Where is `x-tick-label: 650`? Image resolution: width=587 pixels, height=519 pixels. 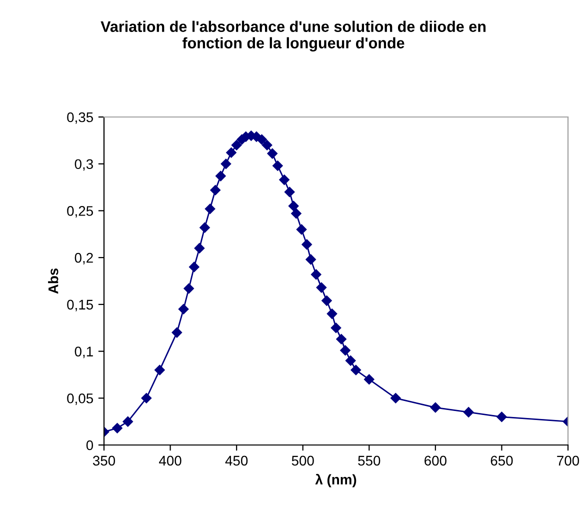
x-tick-label: 650 is located at coordinates (501, 461).